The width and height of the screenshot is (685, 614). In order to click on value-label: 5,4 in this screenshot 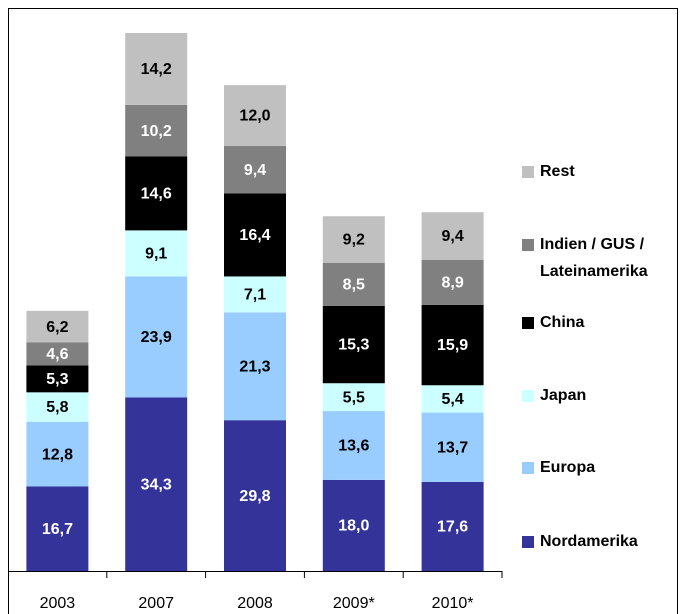, I will do `click(452, 399)`.